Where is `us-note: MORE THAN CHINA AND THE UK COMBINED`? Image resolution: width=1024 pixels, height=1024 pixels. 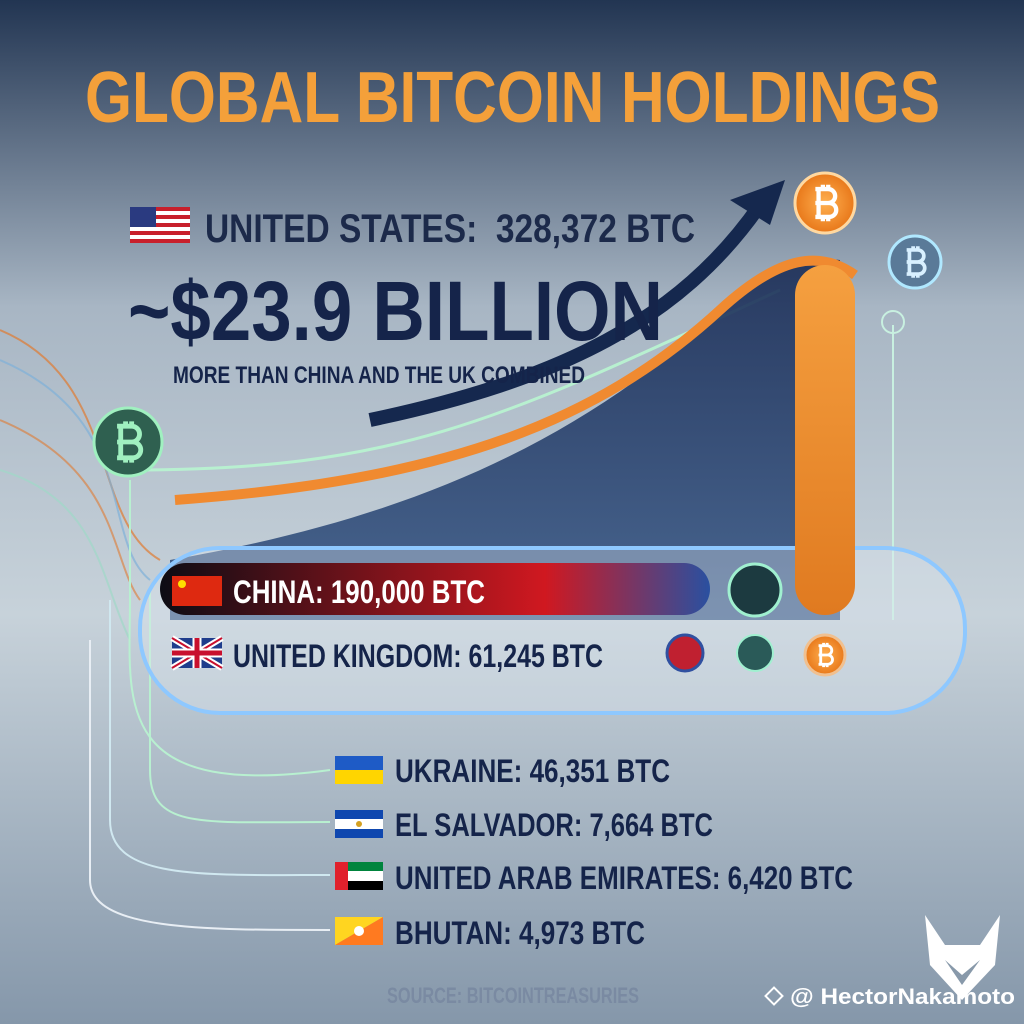
us-note: MORE THAN CHINA AND THE UK COMBINED is located at coordinates (379, 375).